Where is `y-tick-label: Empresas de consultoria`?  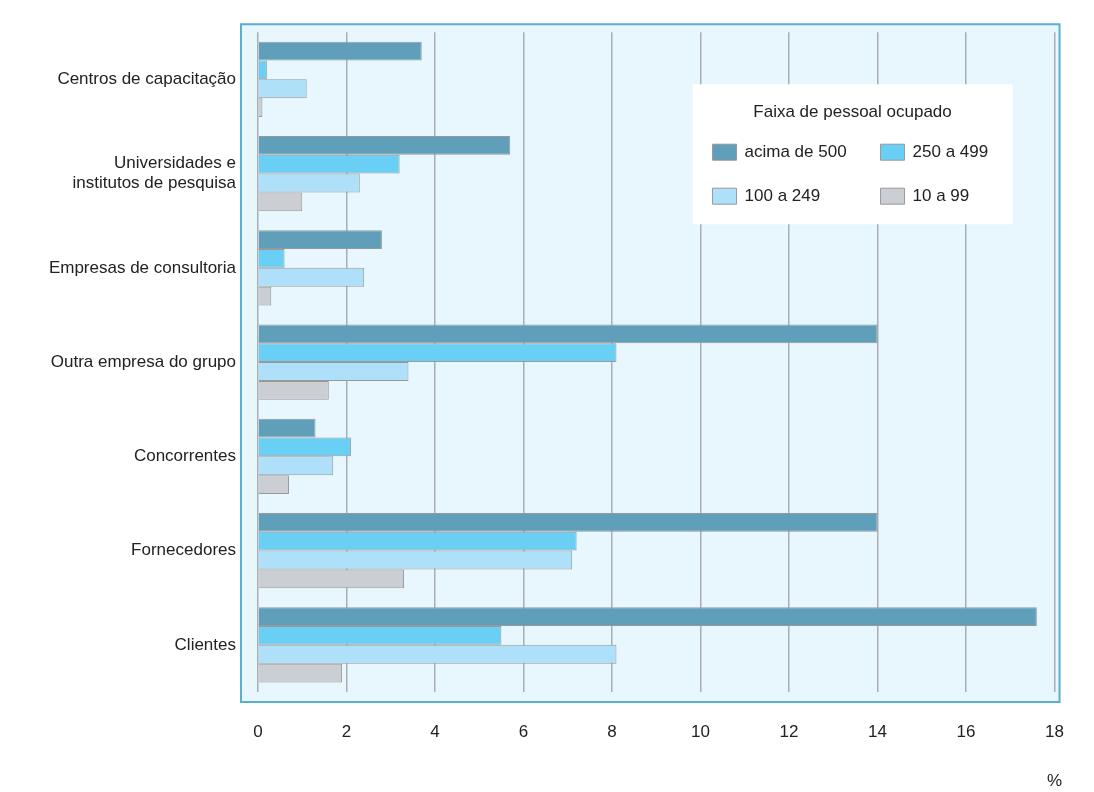 y-tick-label: Empresas de consultoria is located at coordinates (142, 267).